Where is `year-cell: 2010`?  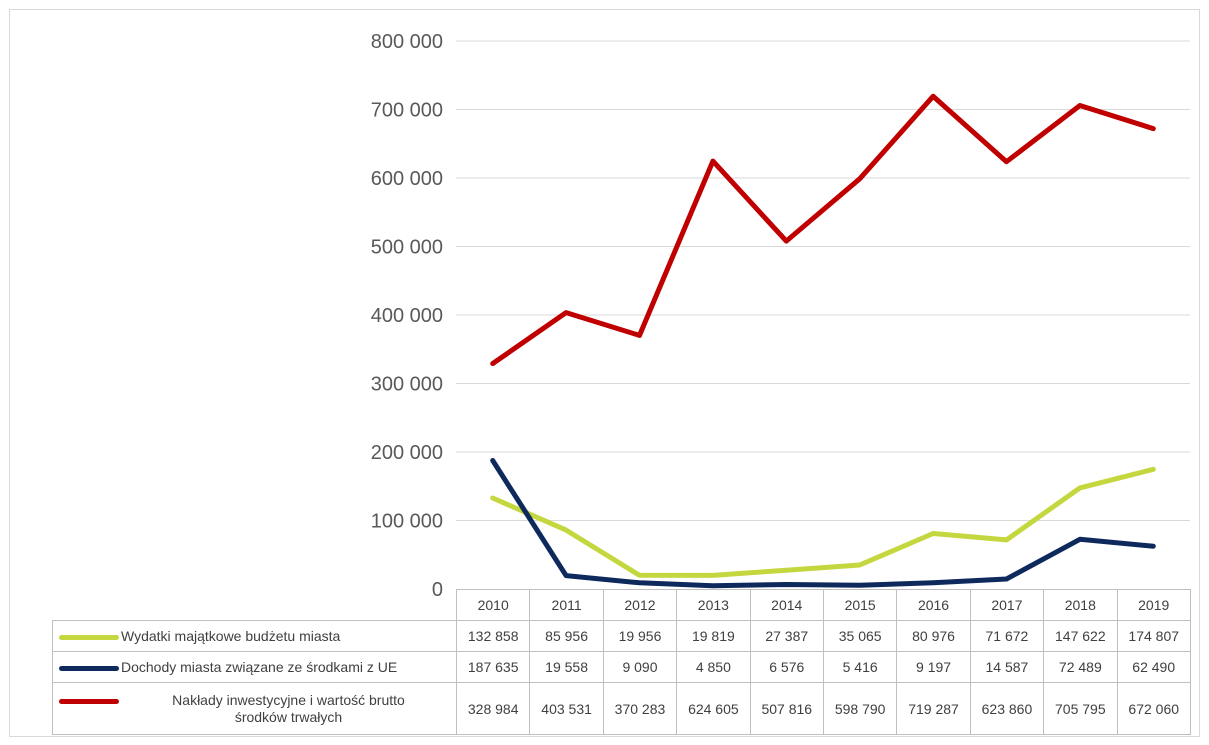
year-cell: 2010 is located at coordinates (493, 605).